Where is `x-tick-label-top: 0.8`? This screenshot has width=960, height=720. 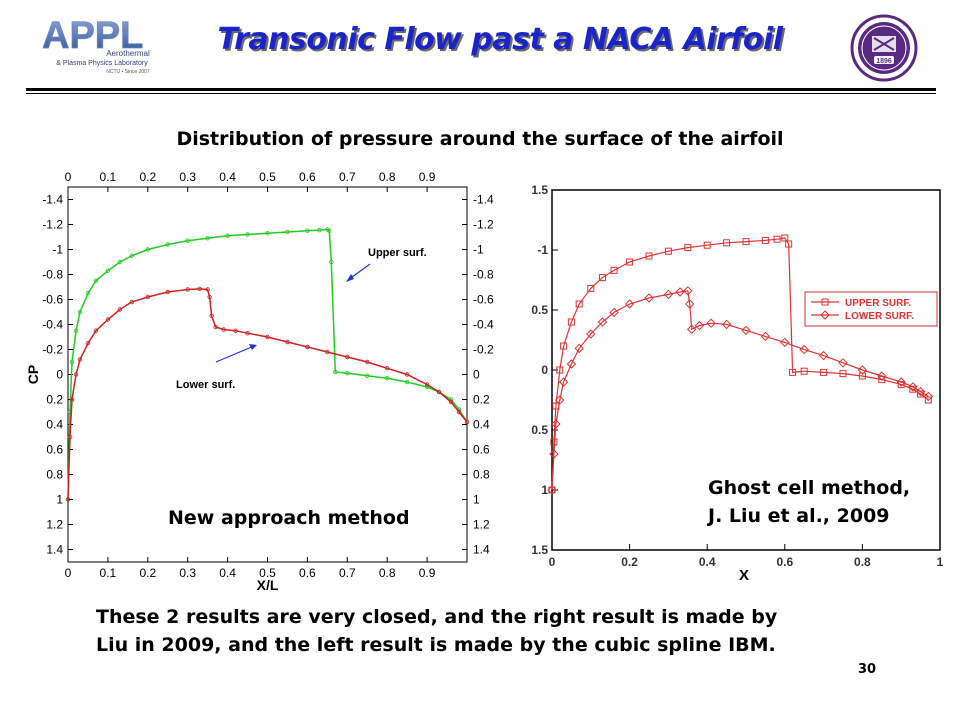 x-tick-label-top: 0.8 is located at coordinates (387, 177).